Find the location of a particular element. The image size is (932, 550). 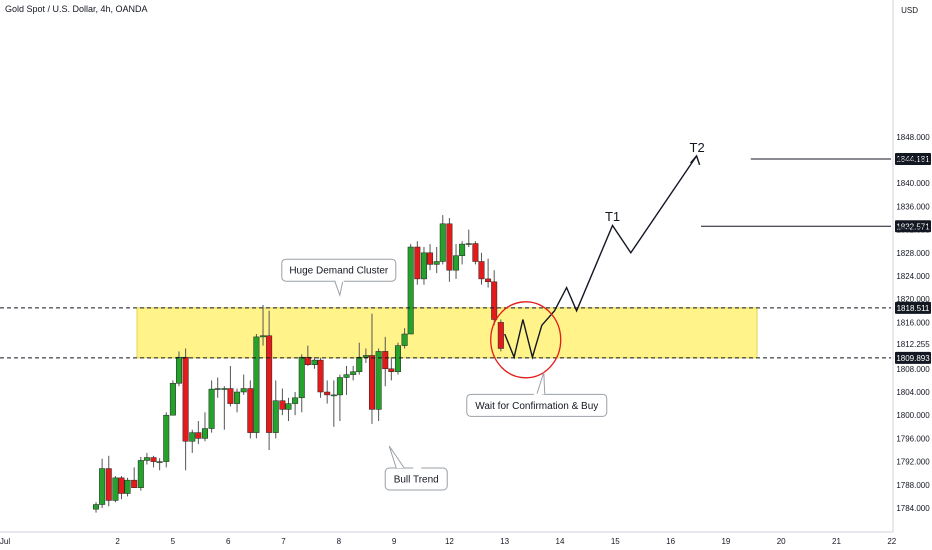

price-tag-t1 is located at coordinates (913, 226).